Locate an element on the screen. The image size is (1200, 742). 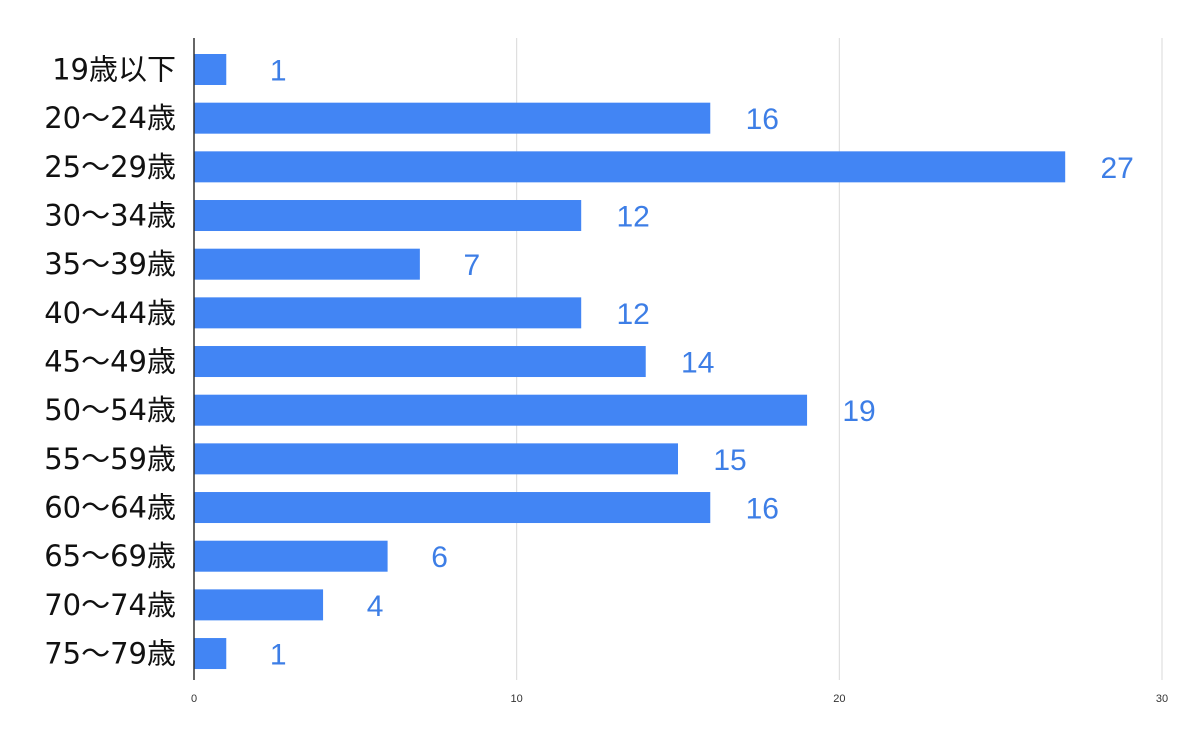
category-label: 55〜59歳 is located at coordinates (110, 459).